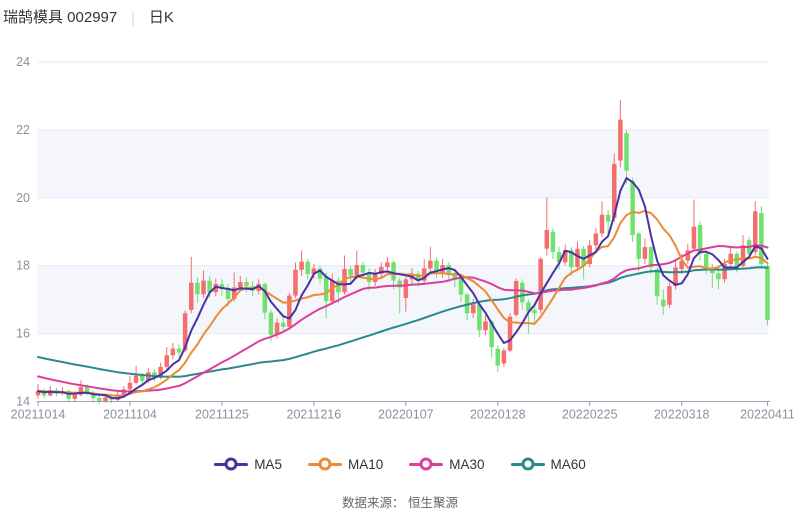 This screenshot has height=517, width=800. I want to click on y-tick-label: 20, so click(23, 198).